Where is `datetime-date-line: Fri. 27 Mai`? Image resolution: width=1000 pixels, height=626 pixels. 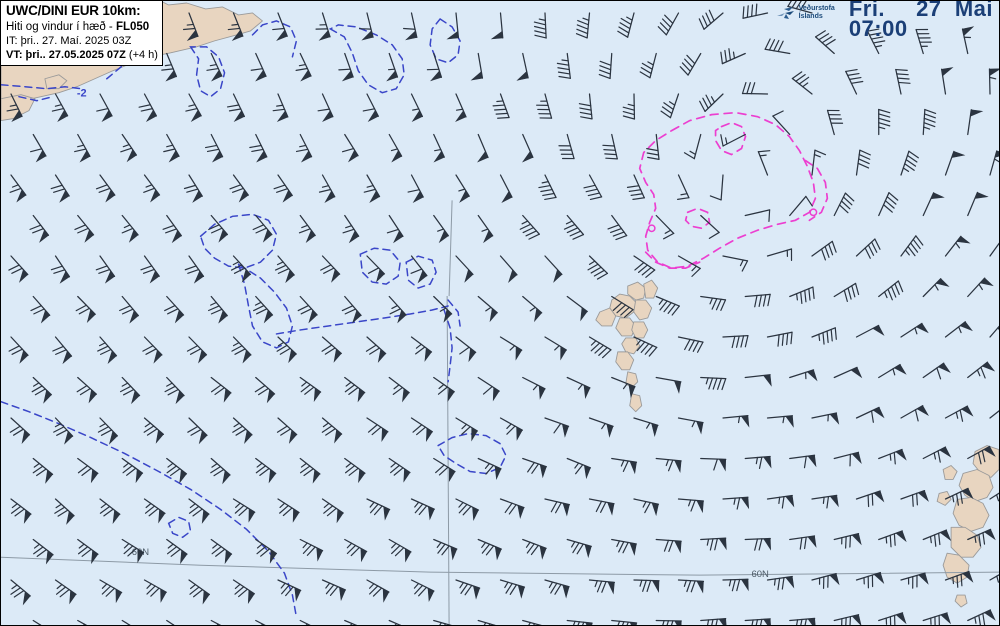
datetime-date-line: Fri. 27 Mai is located at coordinates (920, 11).